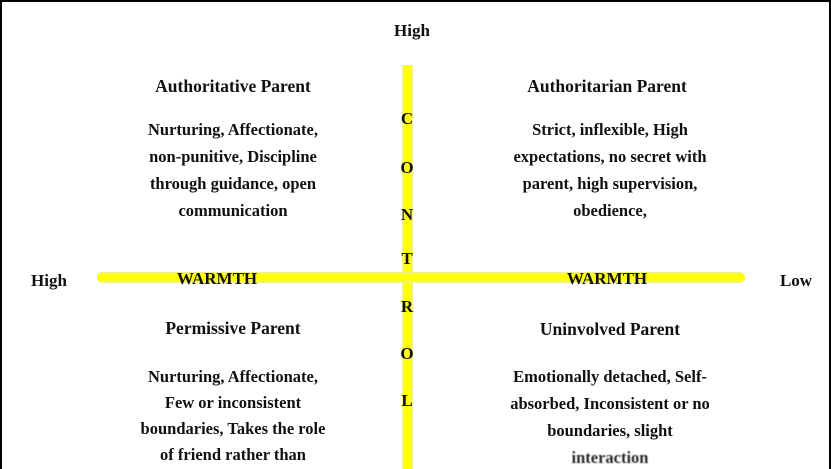  I want to click on description-line: Few or inconsistent, so click(233, 402).